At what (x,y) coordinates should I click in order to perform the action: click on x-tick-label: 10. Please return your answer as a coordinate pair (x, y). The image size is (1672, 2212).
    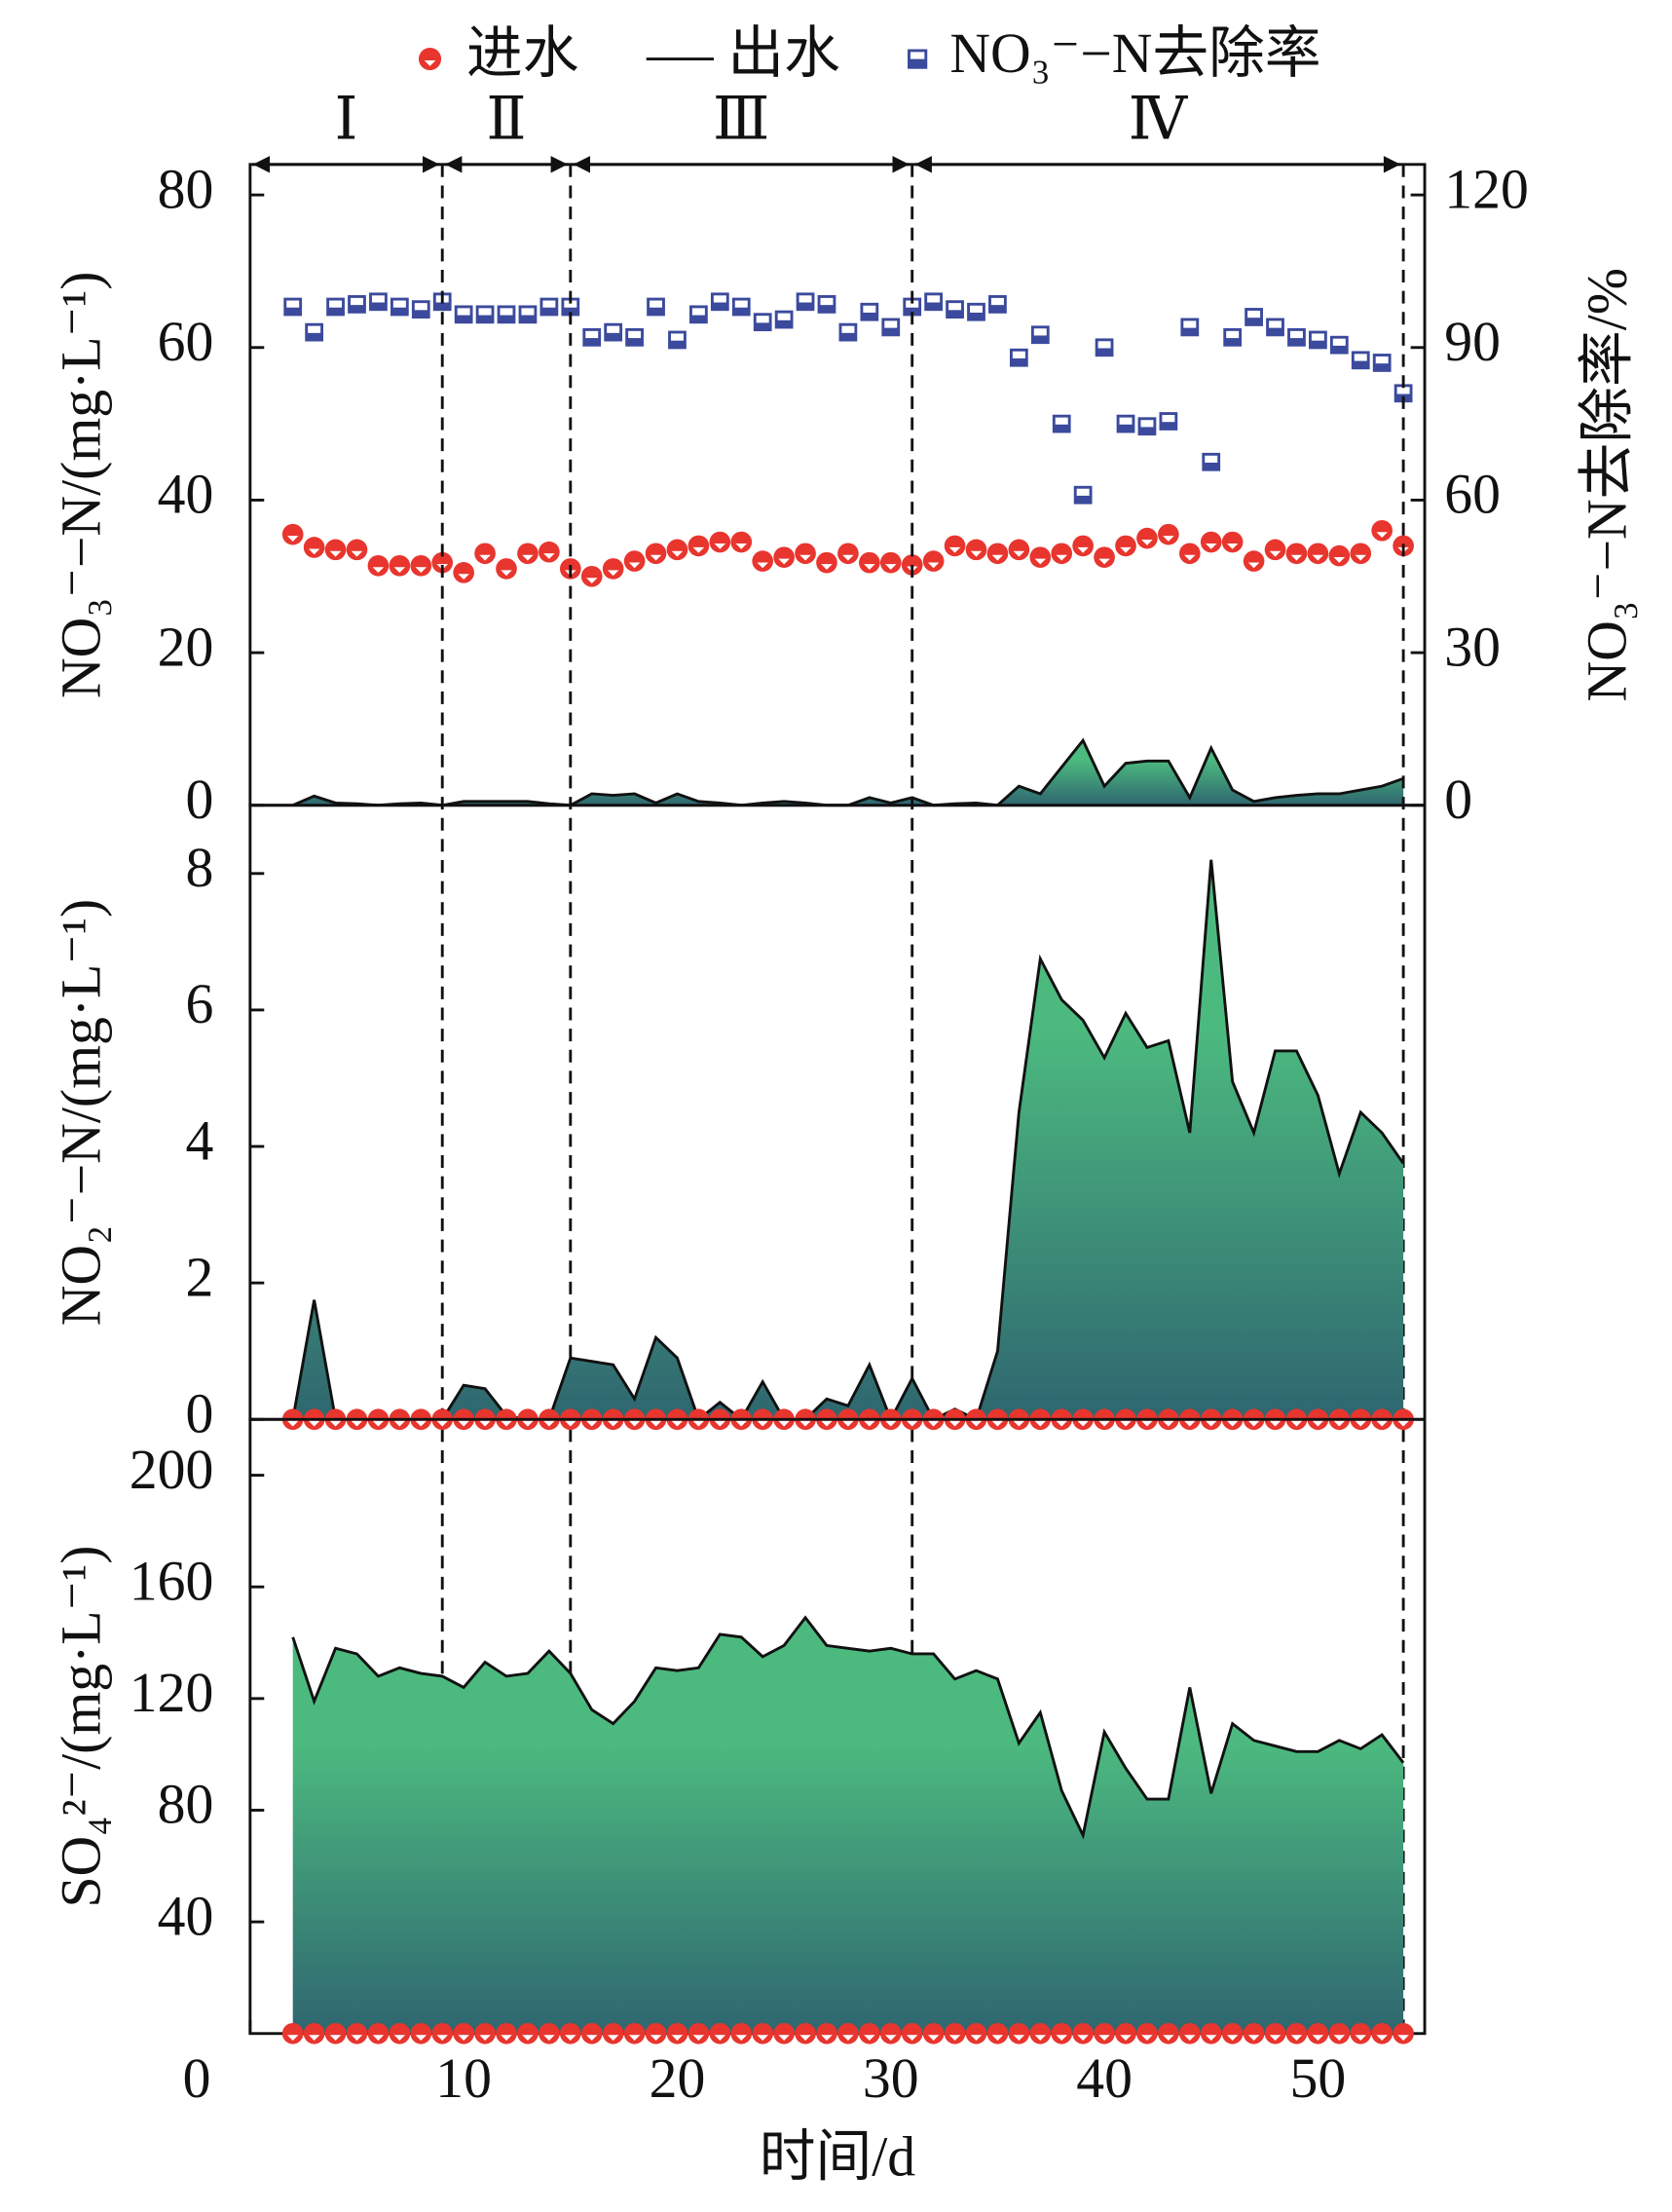
    Looking at the image, I should click on (464, 2079).